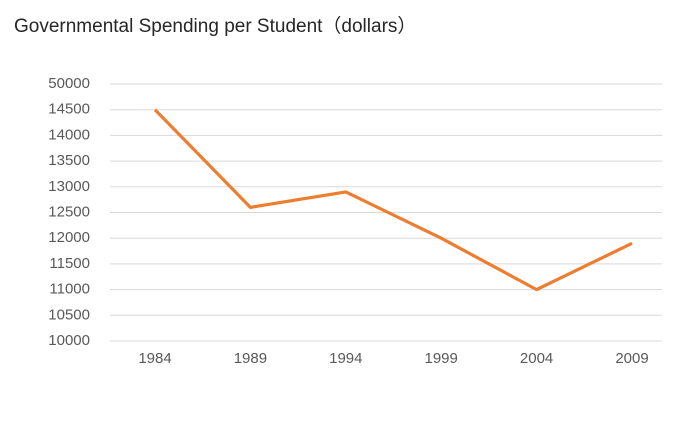  I want to click on y-tick-label: 14500, so click(69, 109).